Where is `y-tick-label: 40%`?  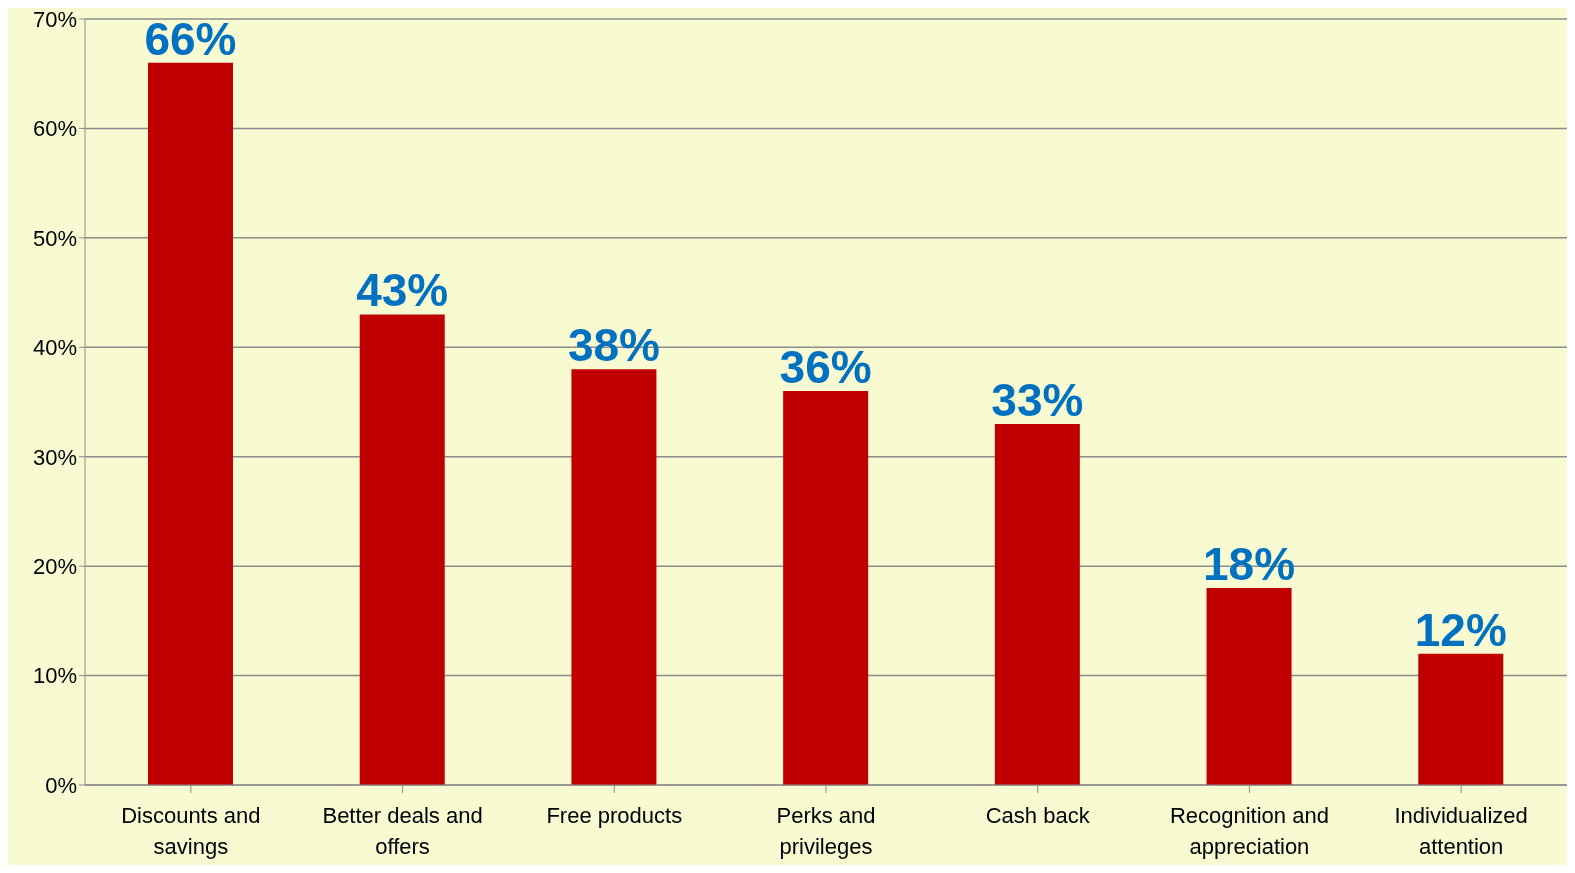 y-tick-label: 40% is located at coordinates (54, 348).